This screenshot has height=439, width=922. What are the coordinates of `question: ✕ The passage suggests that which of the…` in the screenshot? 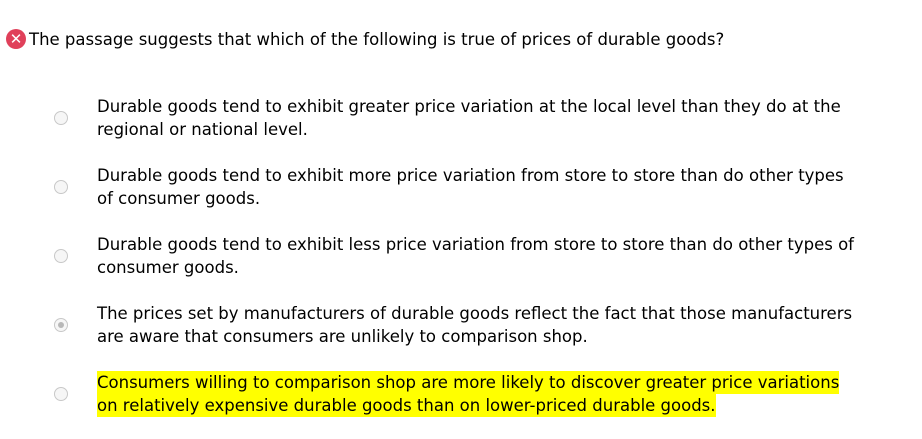 It's located at (365, 39).